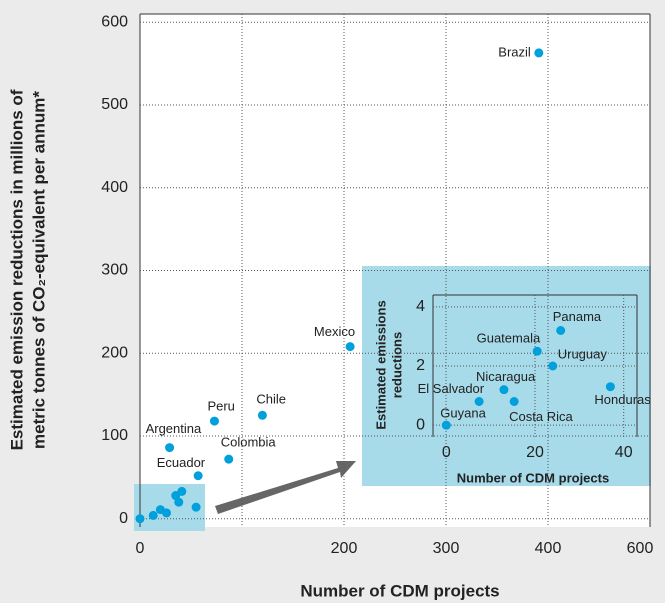 This screenshot has width=665, height=603. I want to click on point-label: Panama, so click(577, 316).